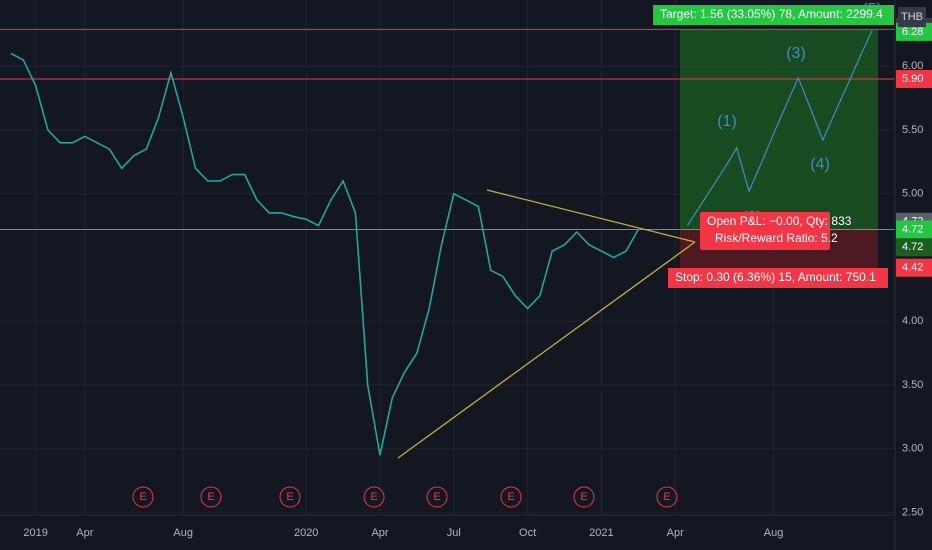  I want to click on y-tick-label: 5.00, so click(912, 194).